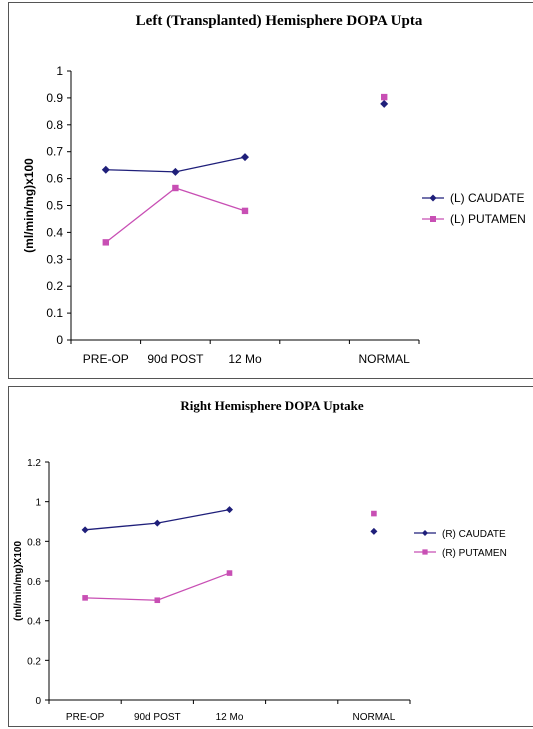 This screenshot has height=729, width=533. Describe the element at coordinates (54, 152) in the screenshot. I see `y-tick-label: 0.7` at that location.